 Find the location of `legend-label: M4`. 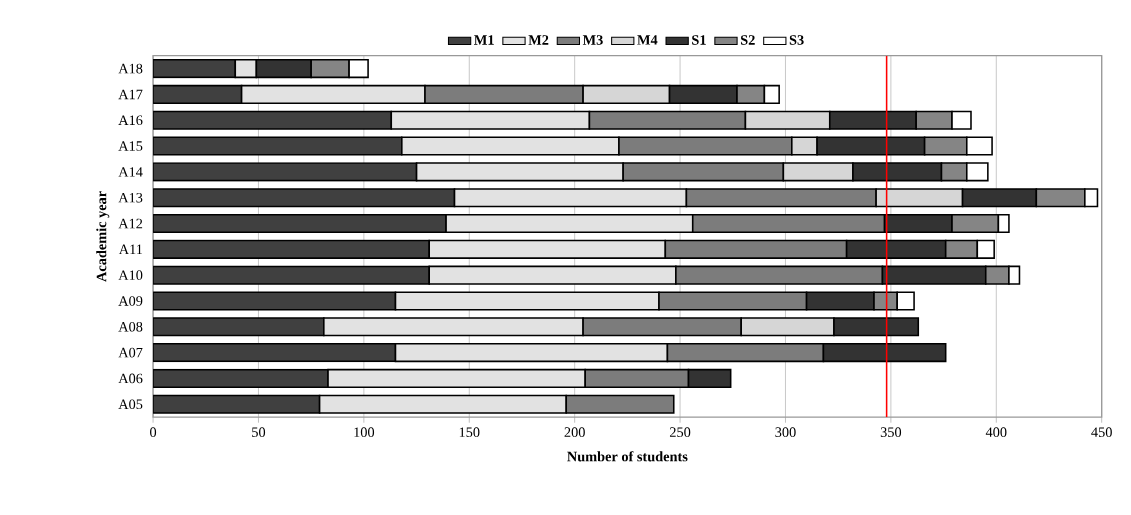

legend-label: M4 is located at coordinates (647, 40).